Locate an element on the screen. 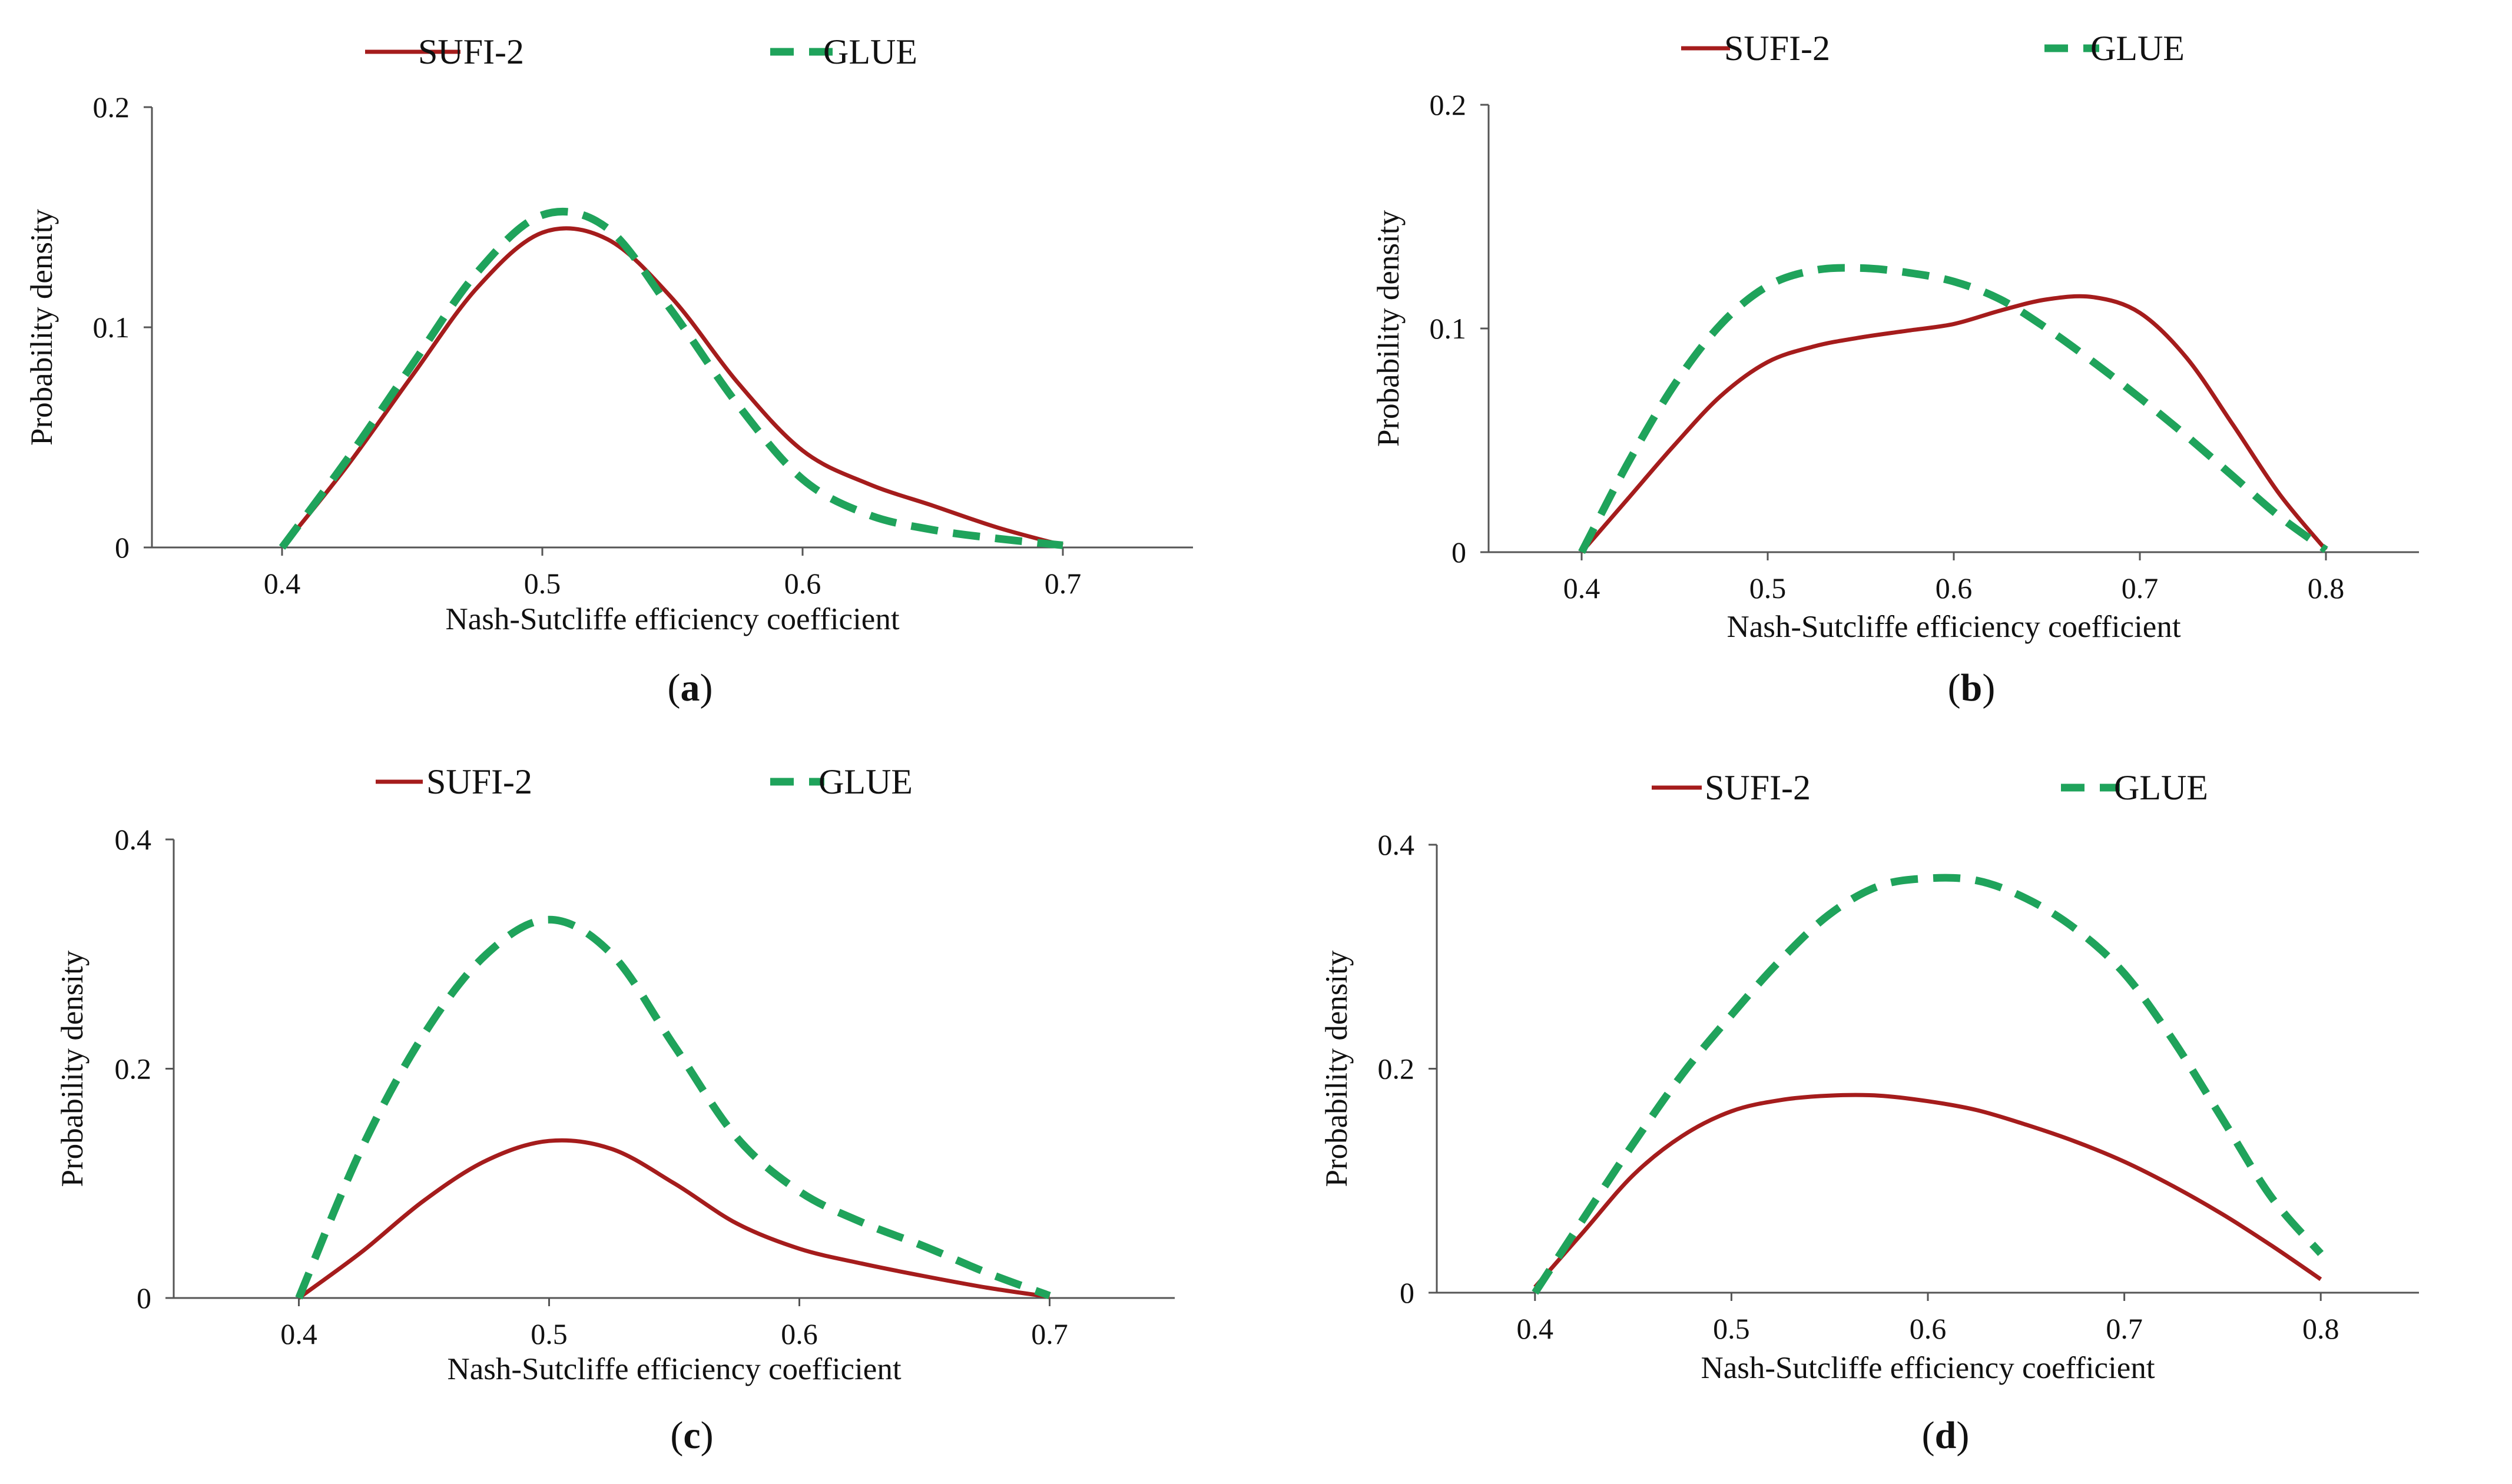 The width and height of the screenshot is (2512, 1484). panel-label: (b) is located at coordinates (1972, 687).